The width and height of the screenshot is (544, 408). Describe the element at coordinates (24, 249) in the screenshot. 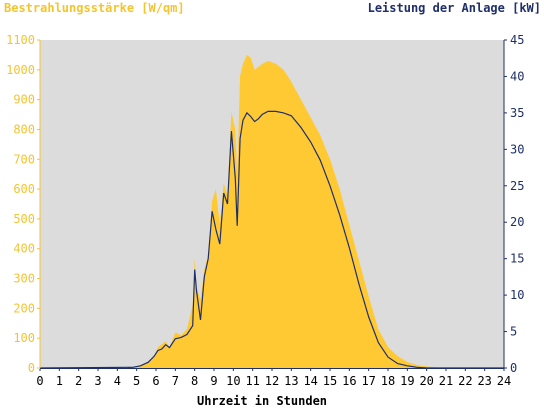

I see `left-tick-label: 400` at that location.